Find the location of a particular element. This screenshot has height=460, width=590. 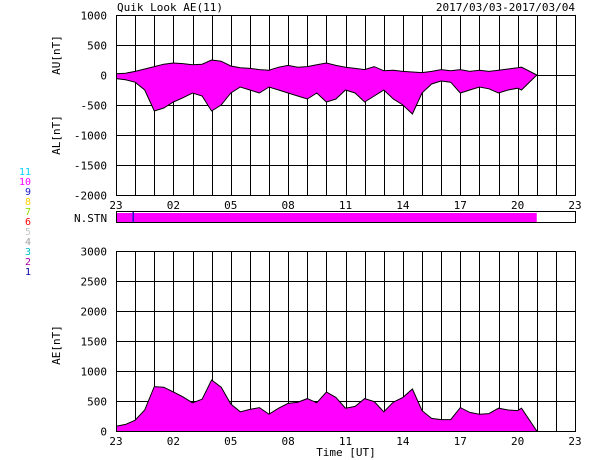

legend-item-1: 1 is located at coordinates (28, 272).